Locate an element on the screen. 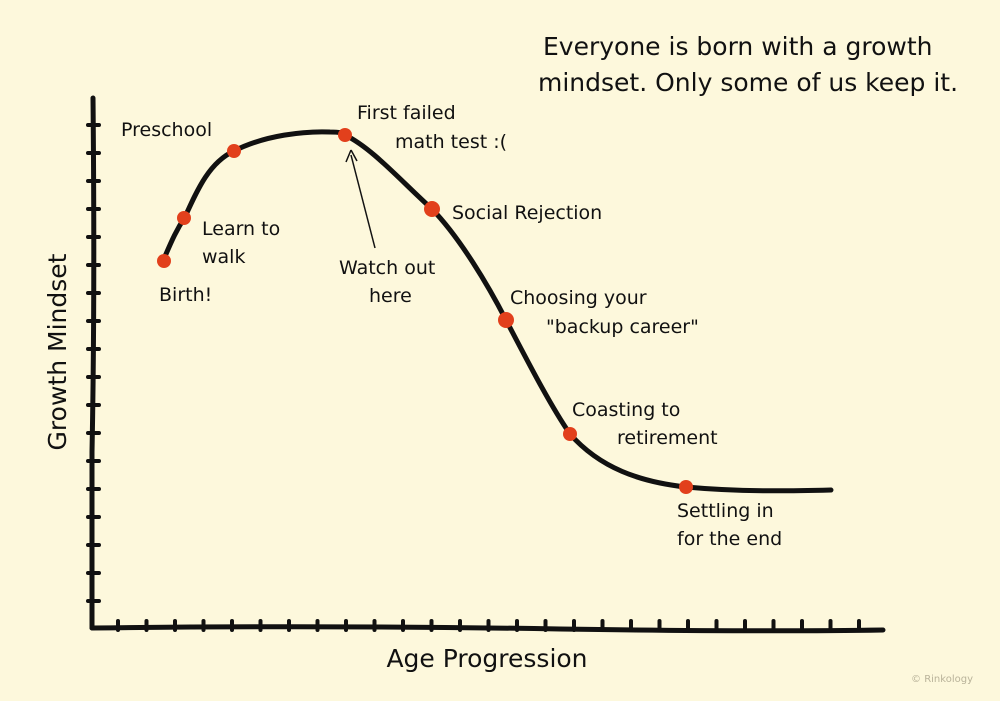 The height and width of the screenshot is (701, 1000). label-learn-to-walk-line-2: walk is located at coordinates (223, 257).